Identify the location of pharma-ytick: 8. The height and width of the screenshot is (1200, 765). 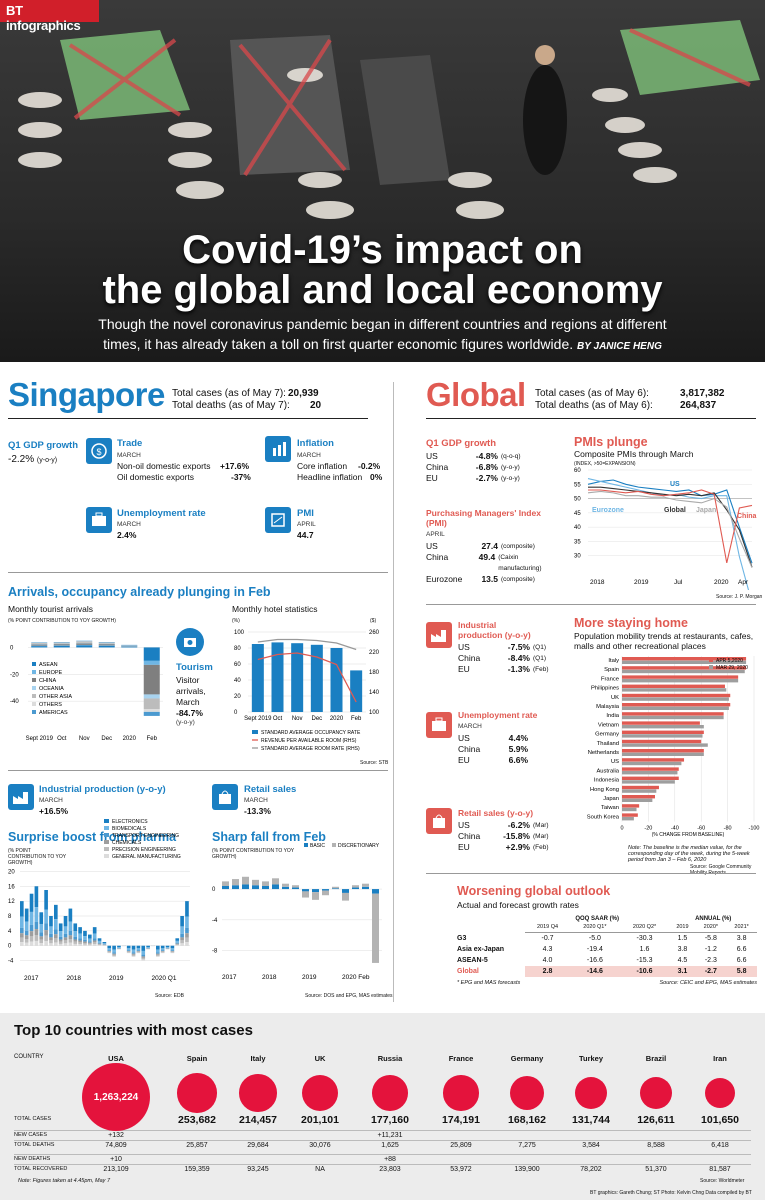
(10, 917).